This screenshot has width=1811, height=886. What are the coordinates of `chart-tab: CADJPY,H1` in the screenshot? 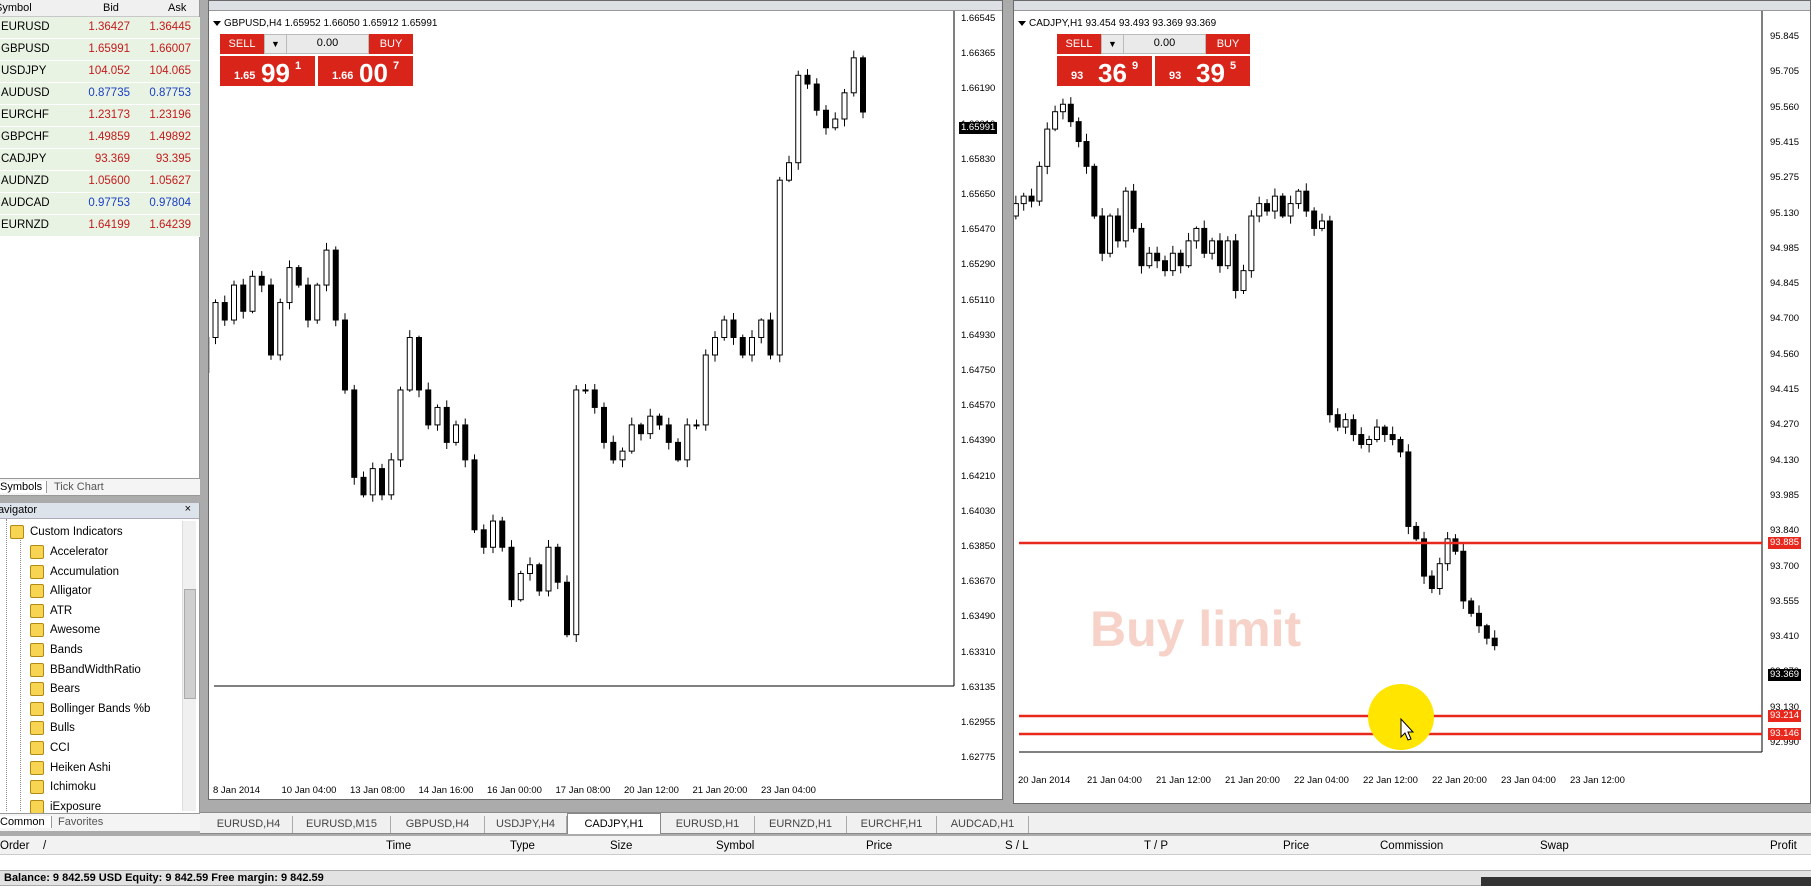 It's located at (614, 823).